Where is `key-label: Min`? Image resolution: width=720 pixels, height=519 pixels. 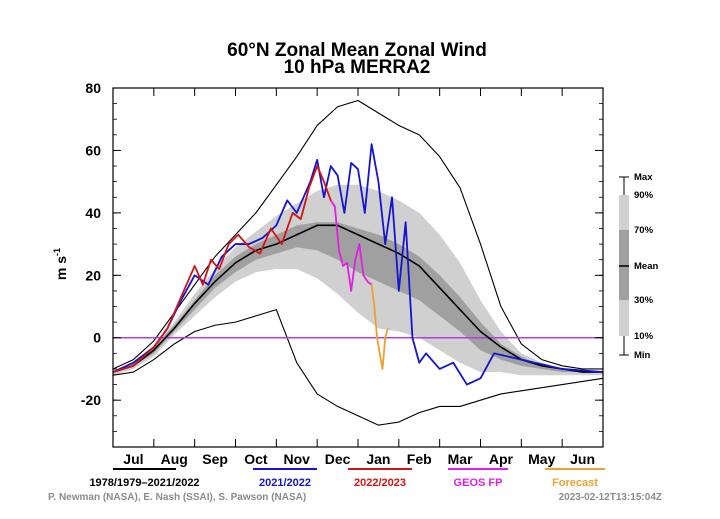
key-label: Min is located at coordinates (642, 355).